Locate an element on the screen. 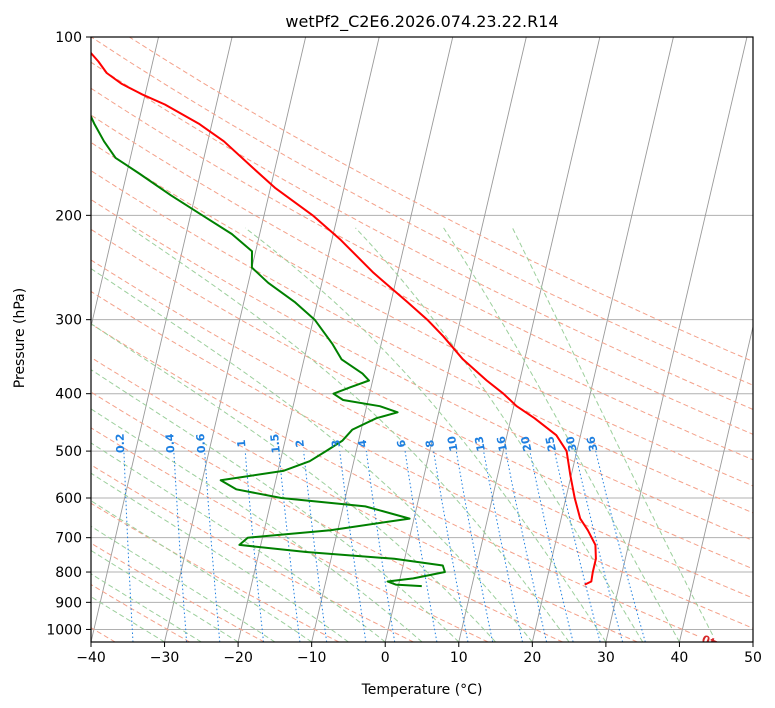 The width and height of the screenshot is (775, 708). mixing-ratio-line-1.5 is located at coordinates (289, 546).